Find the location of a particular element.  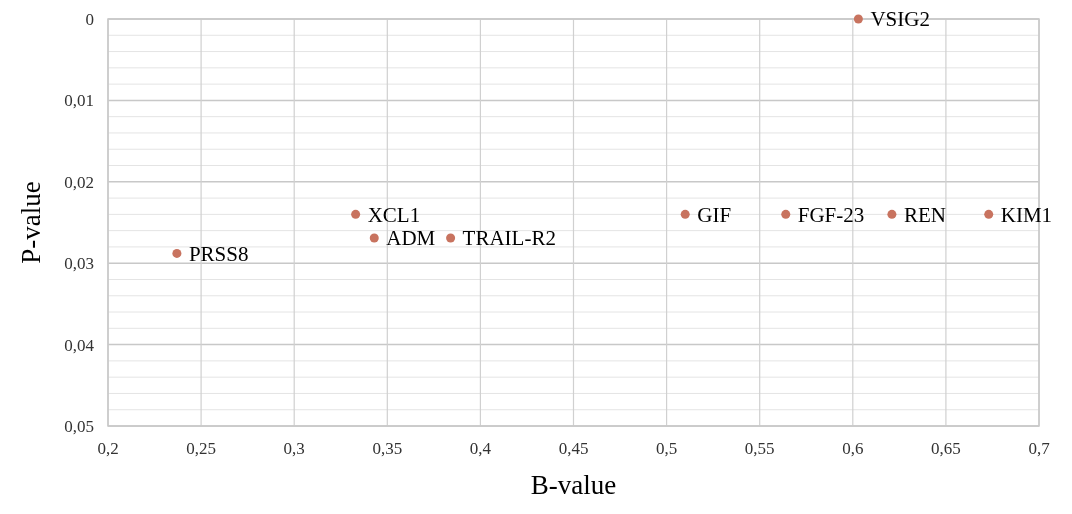

x-tick-label: 0,6 is located at coordinates (853, 448).